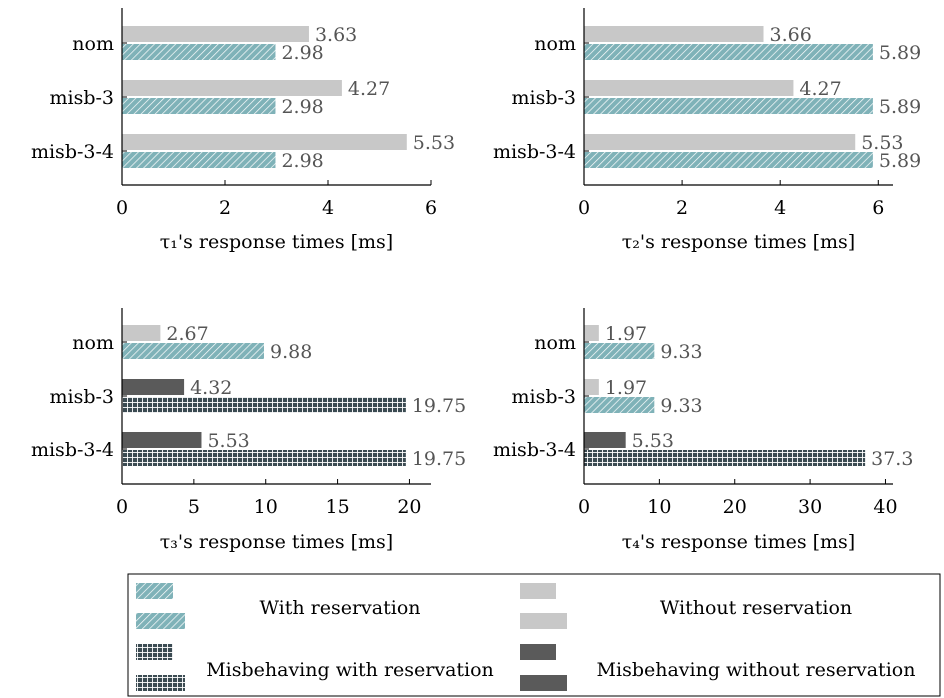 This screenshot has height=698, width=944. I want to click on bar-value-label: 9.88, so click(291, 352).